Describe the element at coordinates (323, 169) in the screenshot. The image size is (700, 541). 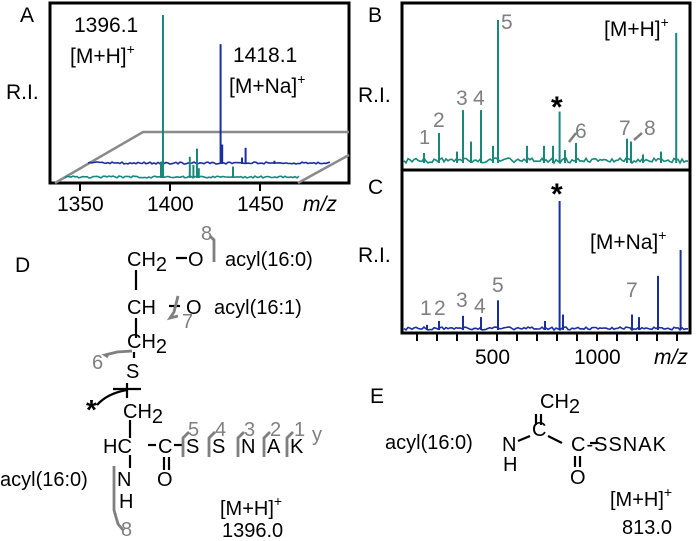
I see `panel-a-plane-edge` at that location.